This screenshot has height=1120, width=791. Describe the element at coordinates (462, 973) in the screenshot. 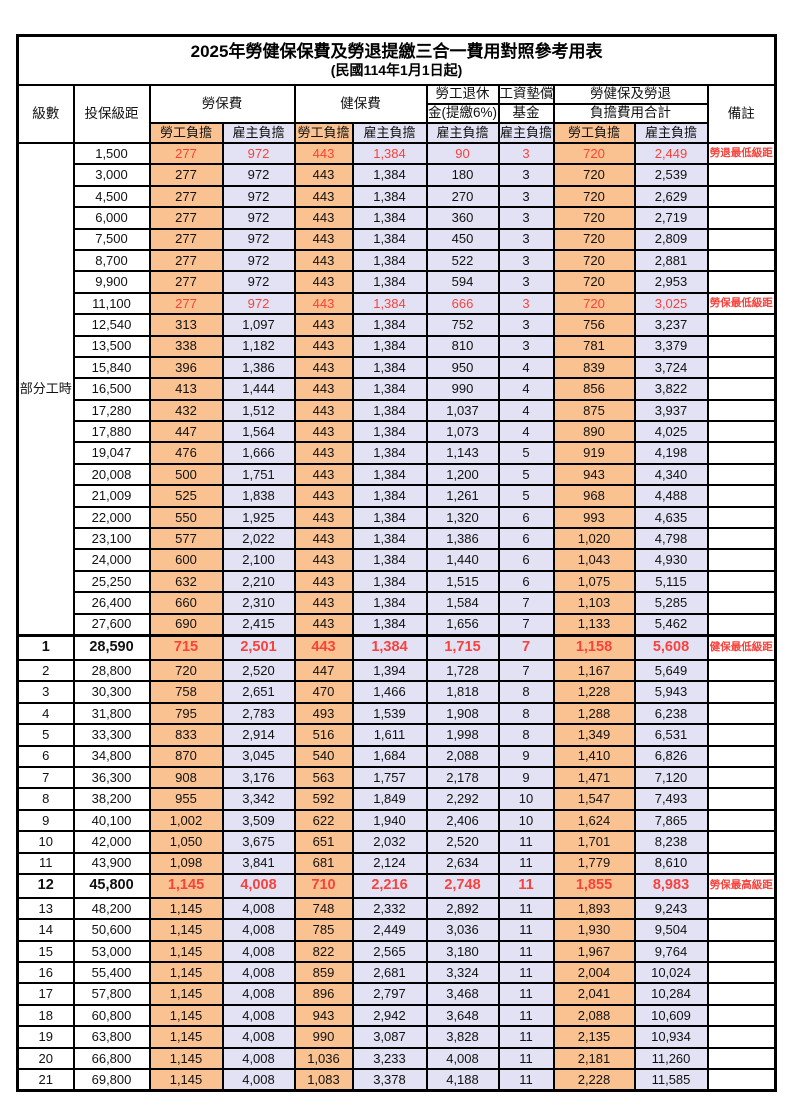

I see `pension-employer-cell: 3,324` at that location.